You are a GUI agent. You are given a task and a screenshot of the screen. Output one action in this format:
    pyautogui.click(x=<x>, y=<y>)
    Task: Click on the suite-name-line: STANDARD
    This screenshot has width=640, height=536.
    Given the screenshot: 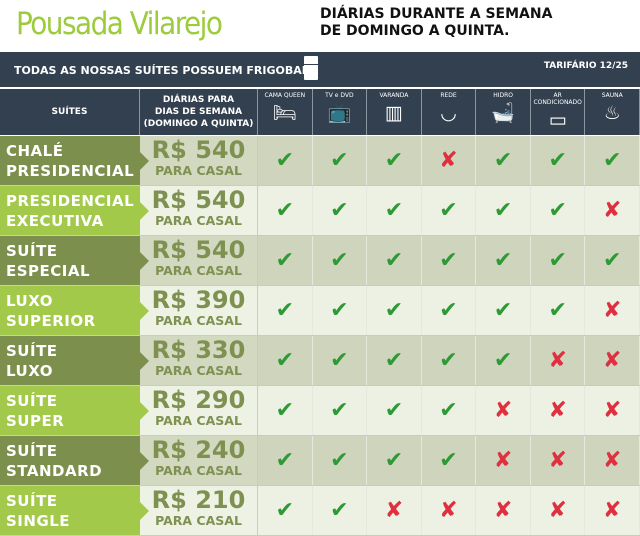 What is the action you would take?
    pyautogui.click(x=54, y=471)
    